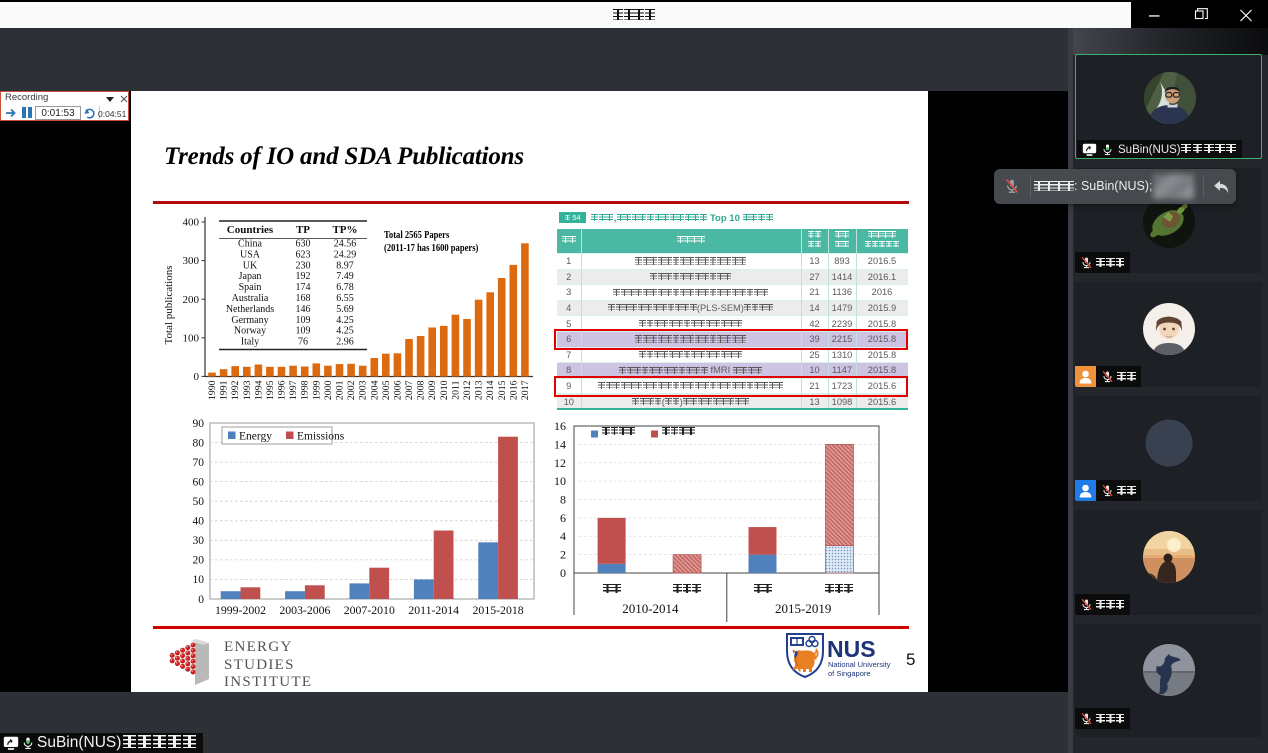 The height and width of the screenshot is (753, 1268). What do you see at coordinates (303, 309) in the screenshot?
I see `svg-text: 146` at bounding box center [303, 309].